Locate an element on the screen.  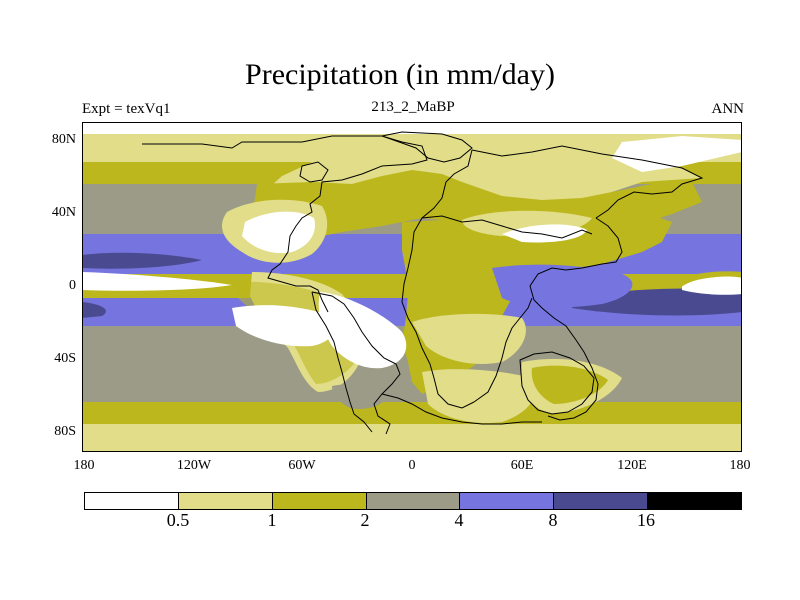
experiment-label: Expt = texVq1 is located at coordinates (126, 109).